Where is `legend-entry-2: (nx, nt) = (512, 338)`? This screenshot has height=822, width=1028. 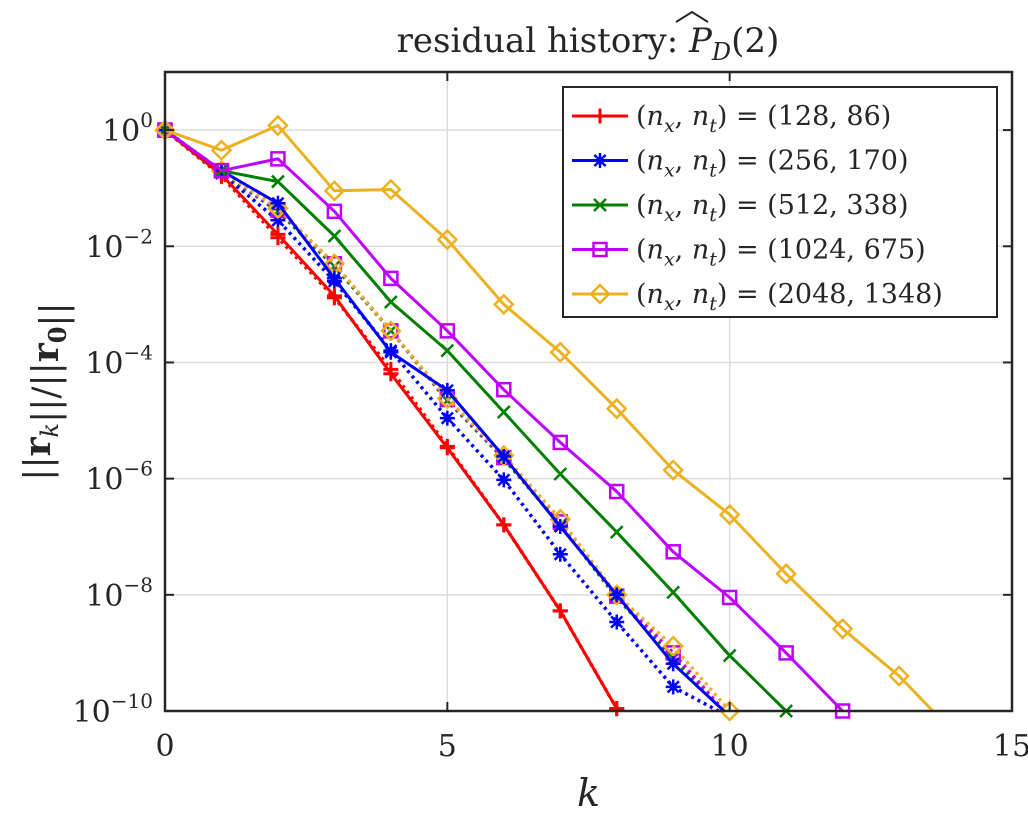 legend-entry-2: (nx, nt) = (512, 338) is located at coordinates (740, 208).